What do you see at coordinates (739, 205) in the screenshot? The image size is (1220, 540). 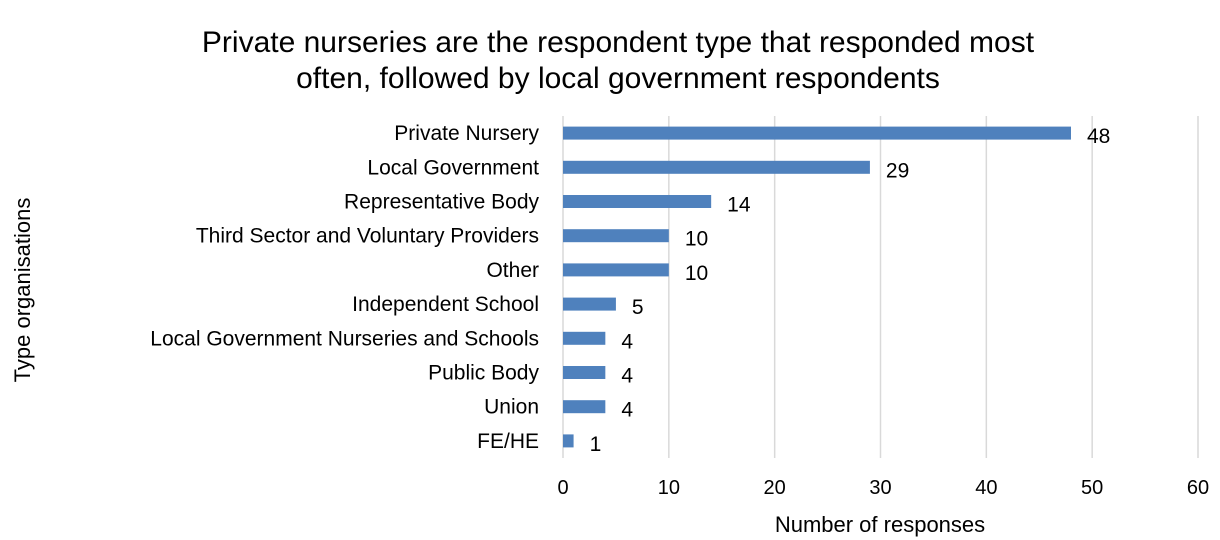 I see `data-label: 14` at bounding box center [739, 205].